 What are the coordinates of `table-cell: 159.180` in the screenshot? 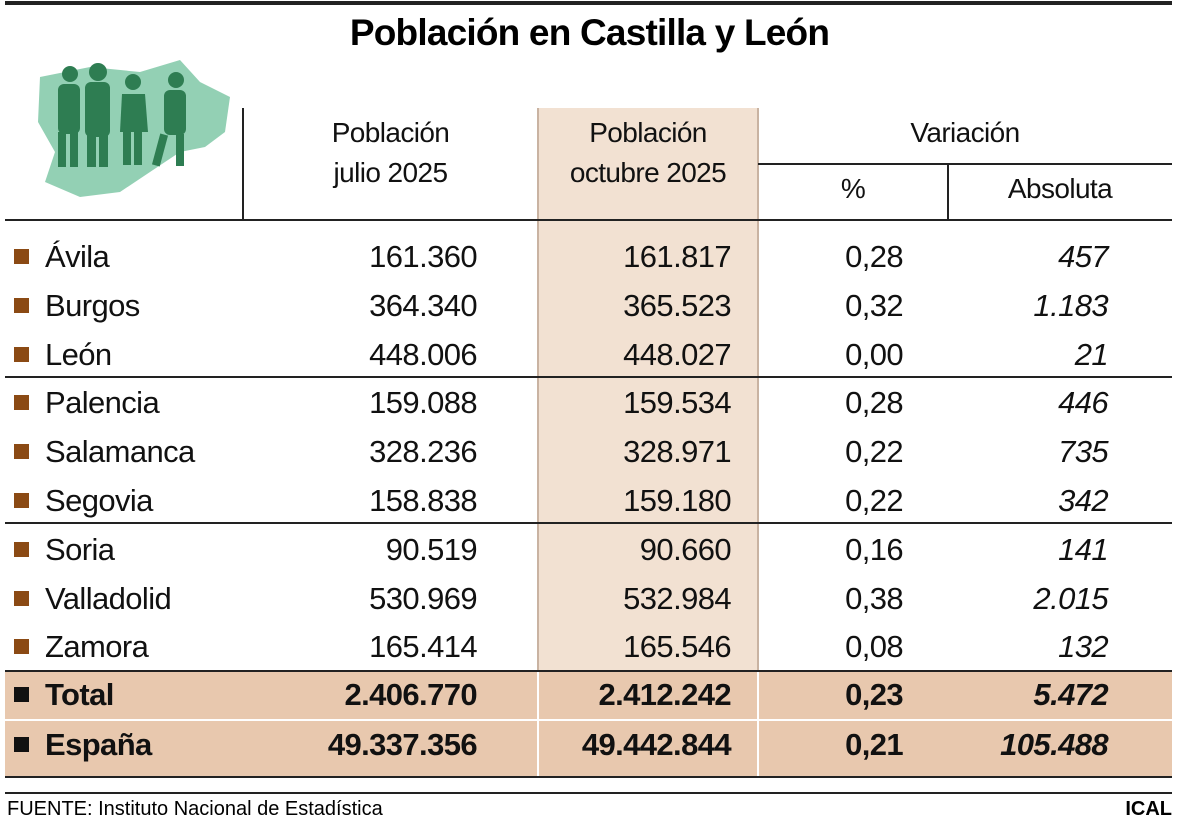 It's located at (677, 500).